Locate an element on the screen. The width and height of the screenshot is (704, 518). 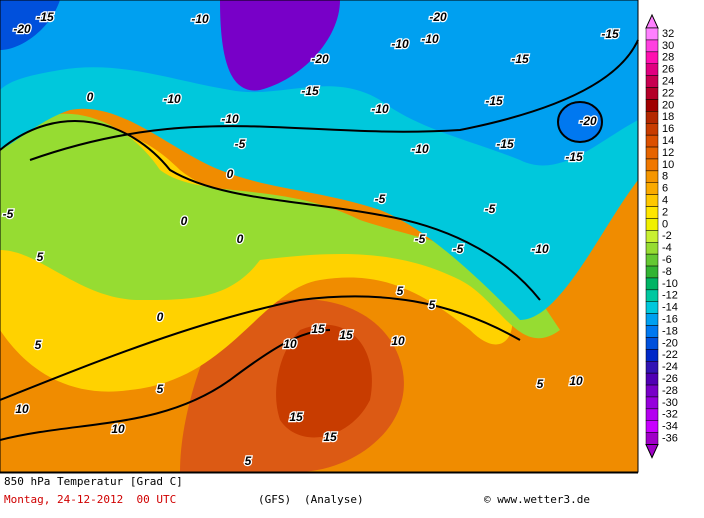
legend-label: -12 is located at coordinates (670, 296).